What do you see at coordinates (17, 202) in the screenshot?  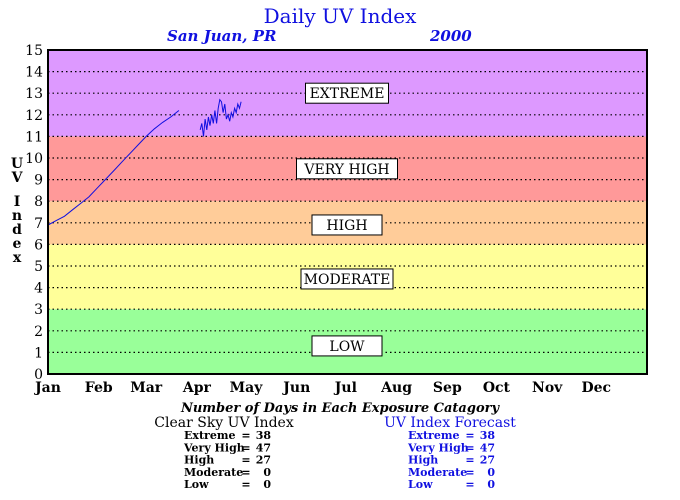 I see `y-axis-label-letter: I` at bounding box center [17, 202].